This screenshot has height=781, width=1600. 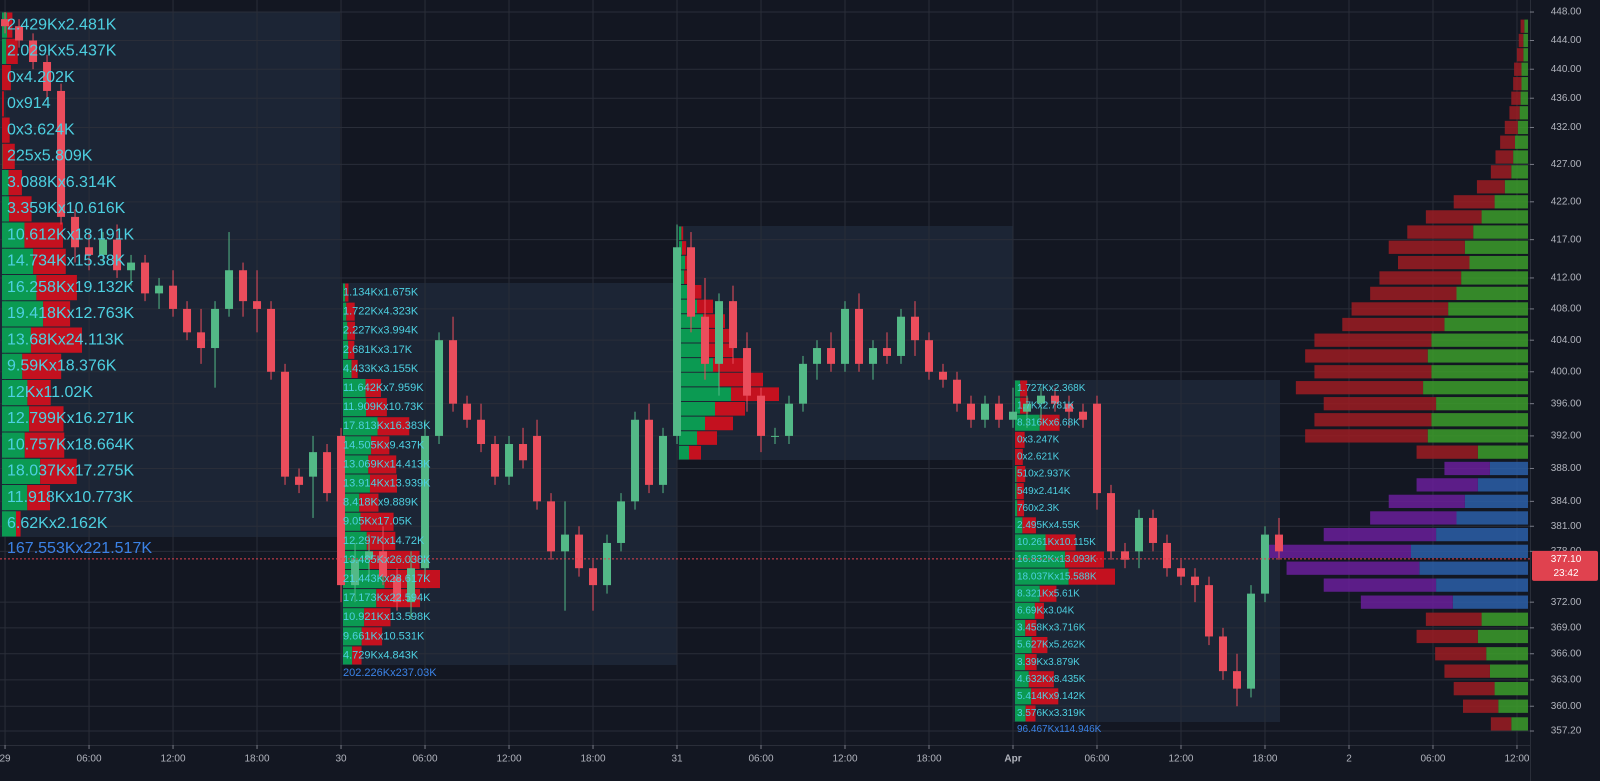 I want to click on footprint-label: 6.69Kx3.04K, so click(x=1046, y=610).